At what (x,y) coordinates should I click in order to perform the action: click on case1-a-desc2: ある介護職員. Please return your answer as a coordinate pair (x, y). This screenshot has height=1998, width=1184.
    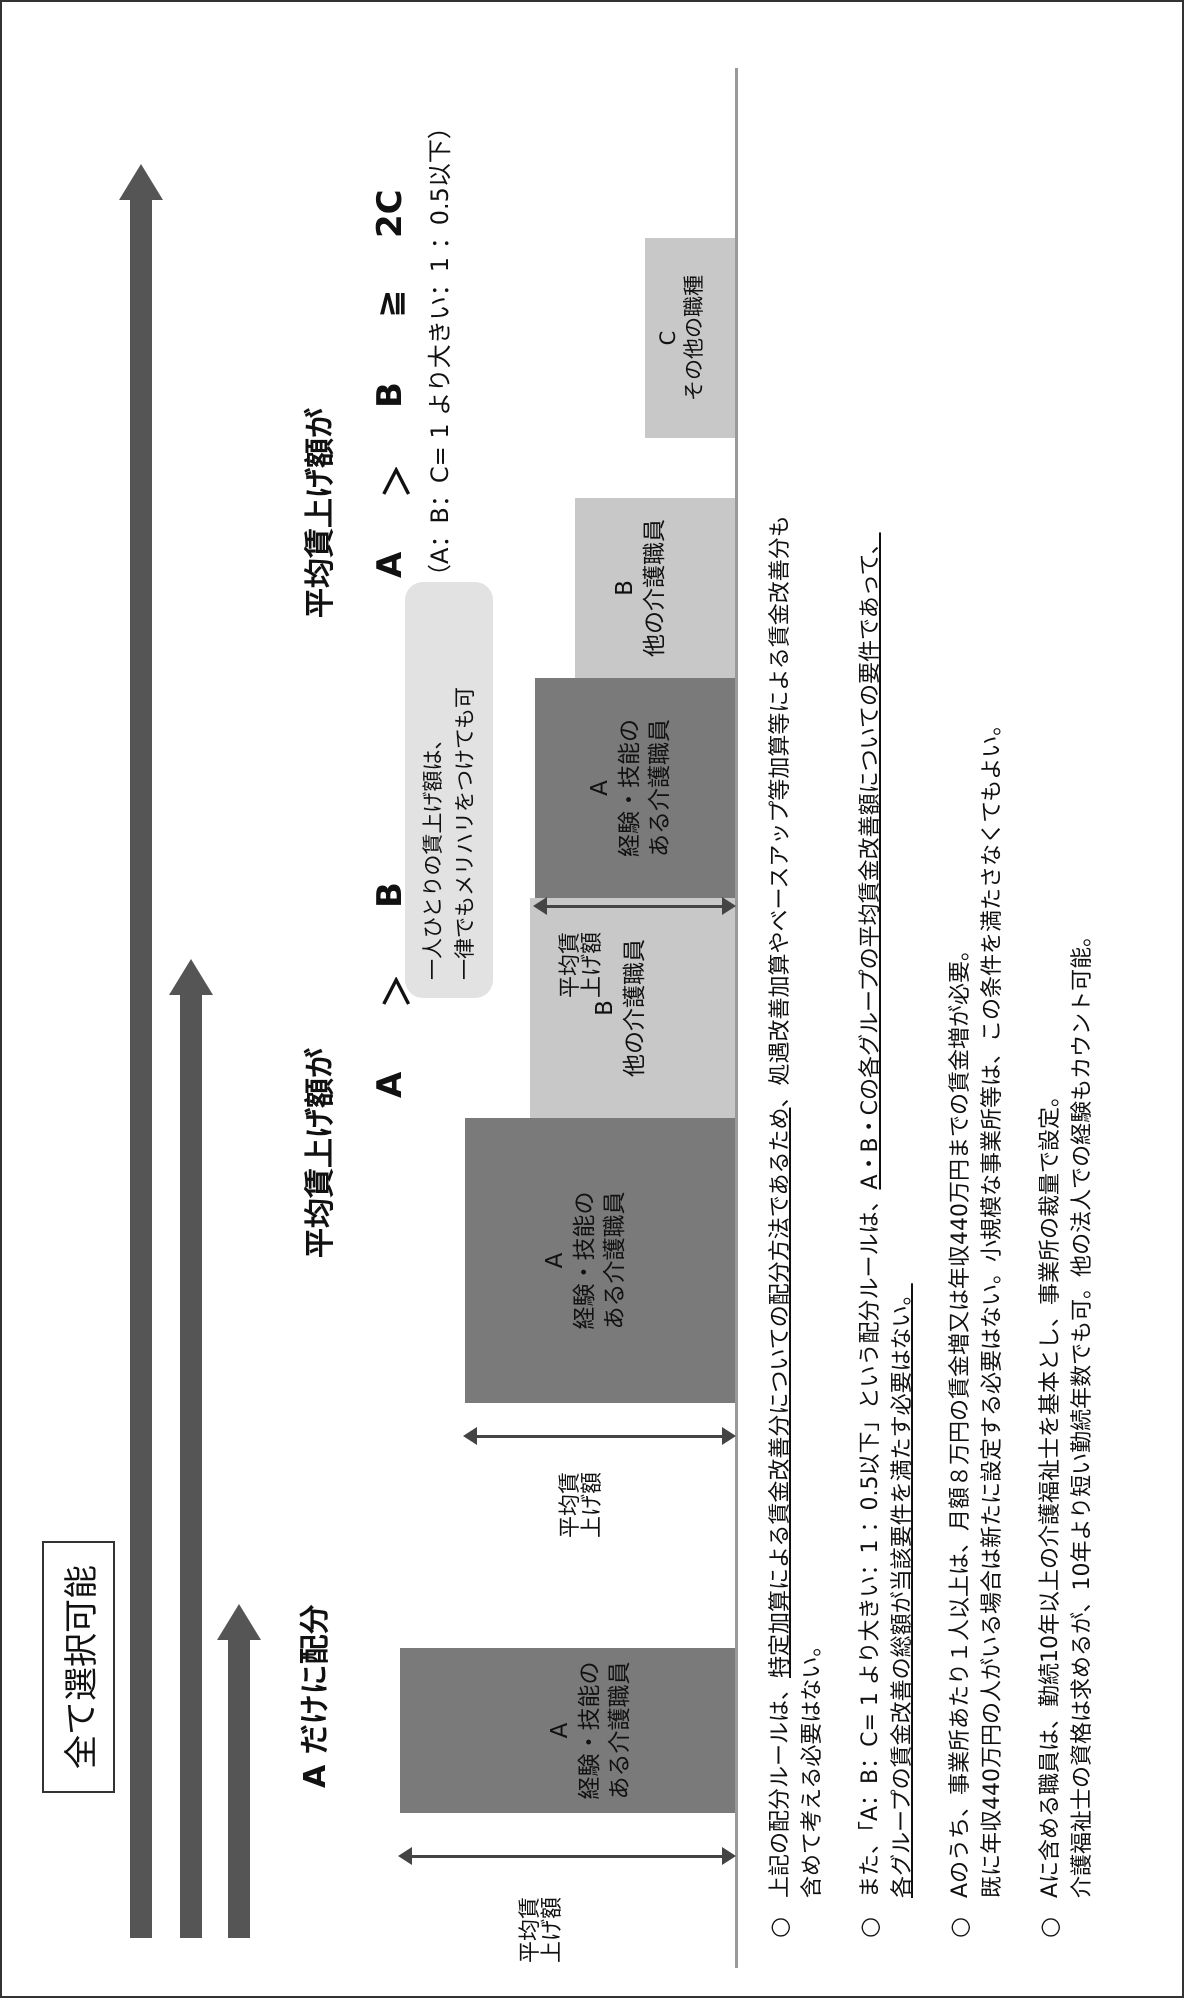
    Looking at the image, I should click on (620, 1730).